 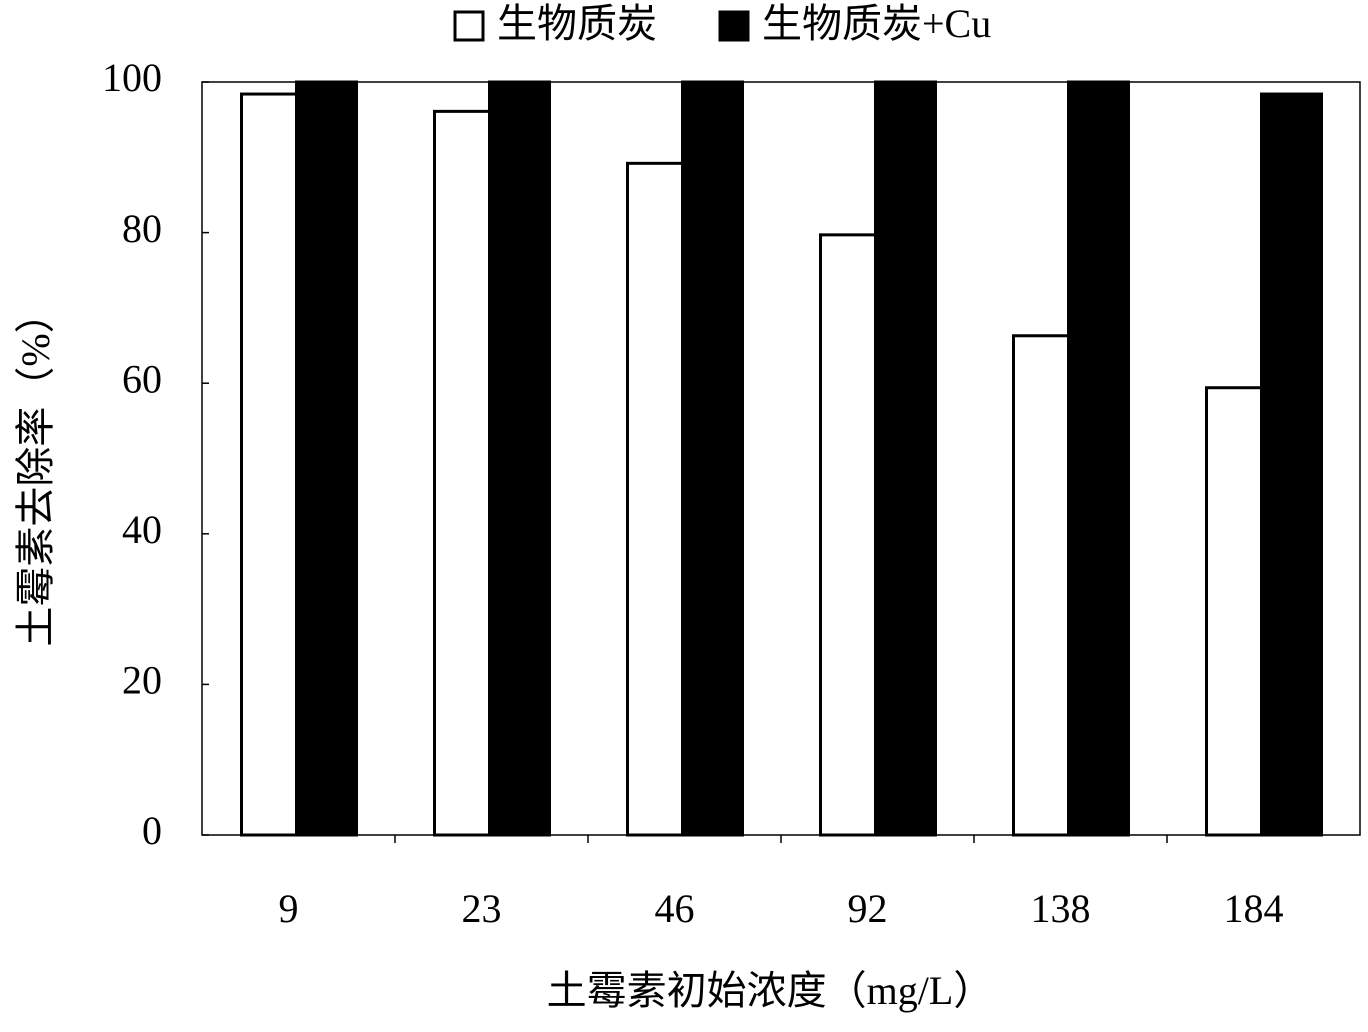 What do you see at coordinates (289, 908) in the screenshot?
I see `x-tick-label: 9` at bounding box center [289, 908].